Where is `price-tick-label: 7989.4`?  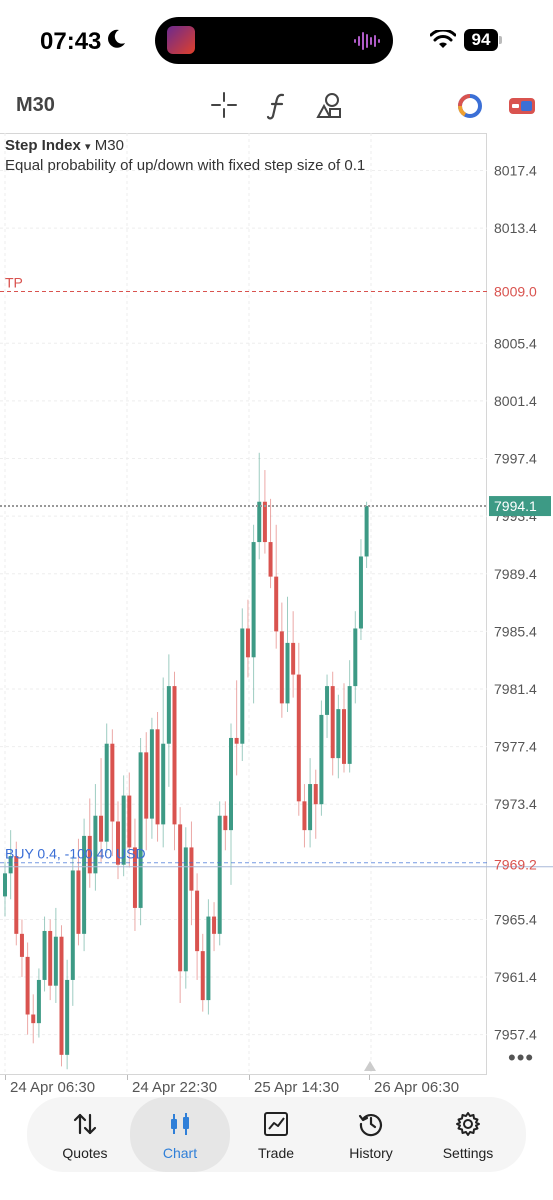 price-tick-label: 7989.4 is located at coordinates (515, 574).